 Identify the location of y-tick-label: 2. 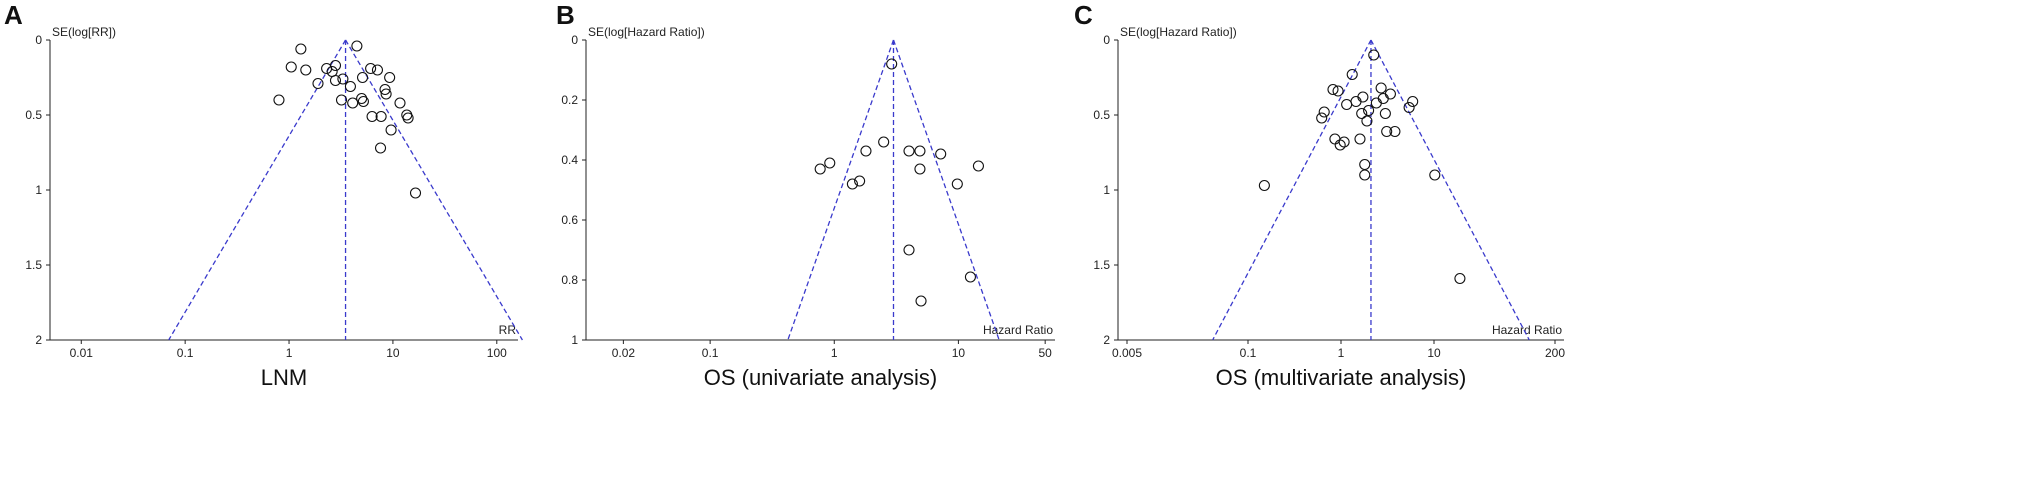
(38, 340).